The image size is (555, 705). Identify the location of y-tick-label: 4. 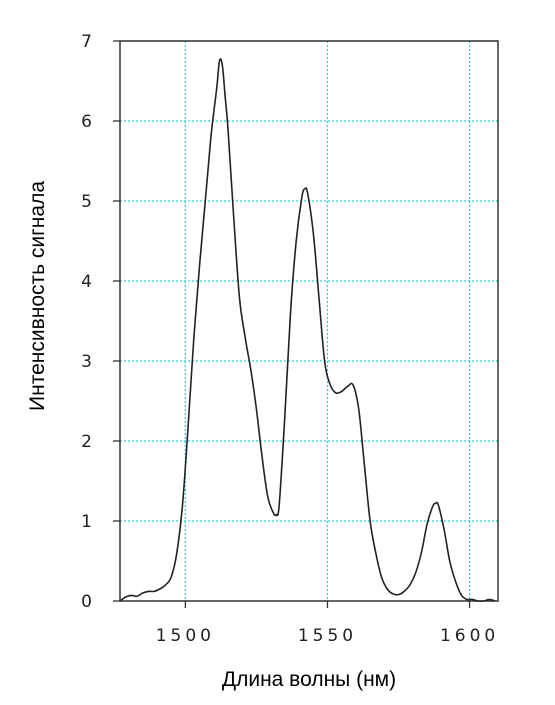
(86, 282).